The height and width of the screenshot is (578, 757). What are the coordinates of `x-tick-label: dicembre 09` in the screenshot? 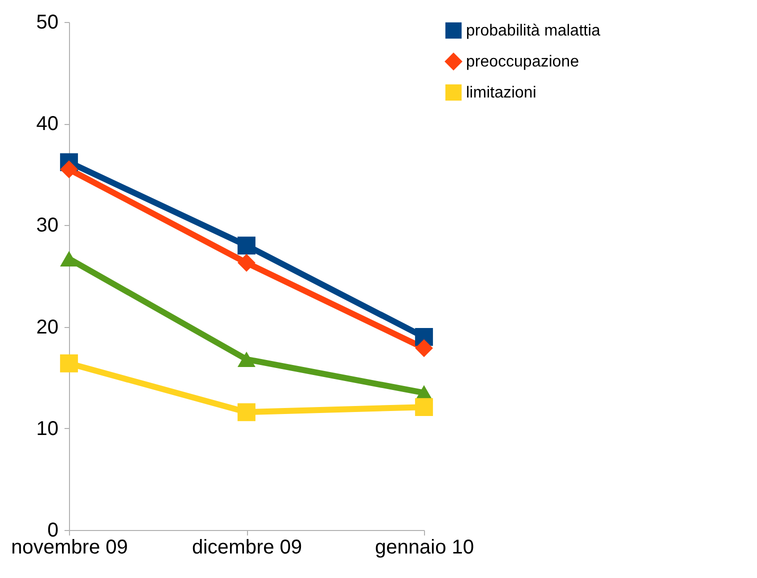 It's located at (247, 547).